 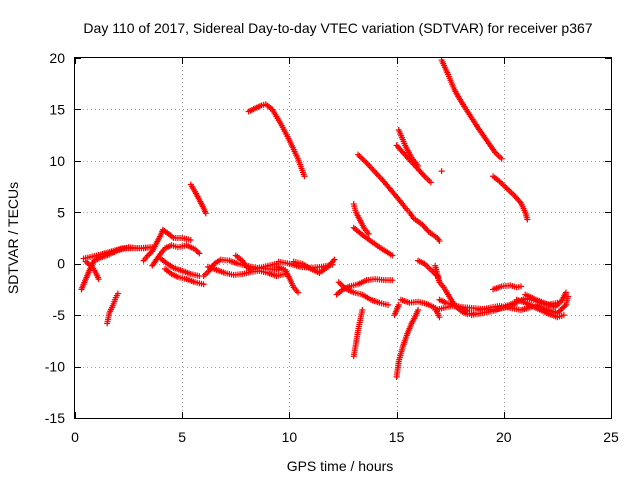 What do you see at coordinates (340, 466) in the screenshot?
I see `x-axis-label: GPS time / hours` at bounding box center [340, 466].